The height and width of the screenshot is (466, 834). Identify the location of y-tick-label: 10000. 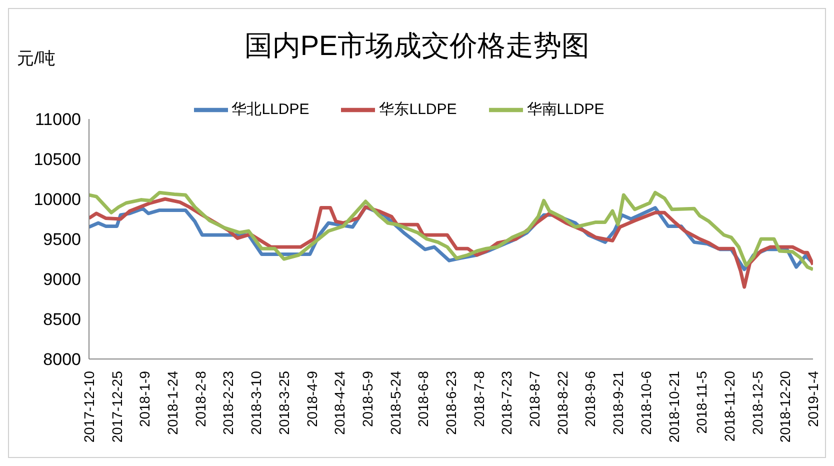
(57, 200).